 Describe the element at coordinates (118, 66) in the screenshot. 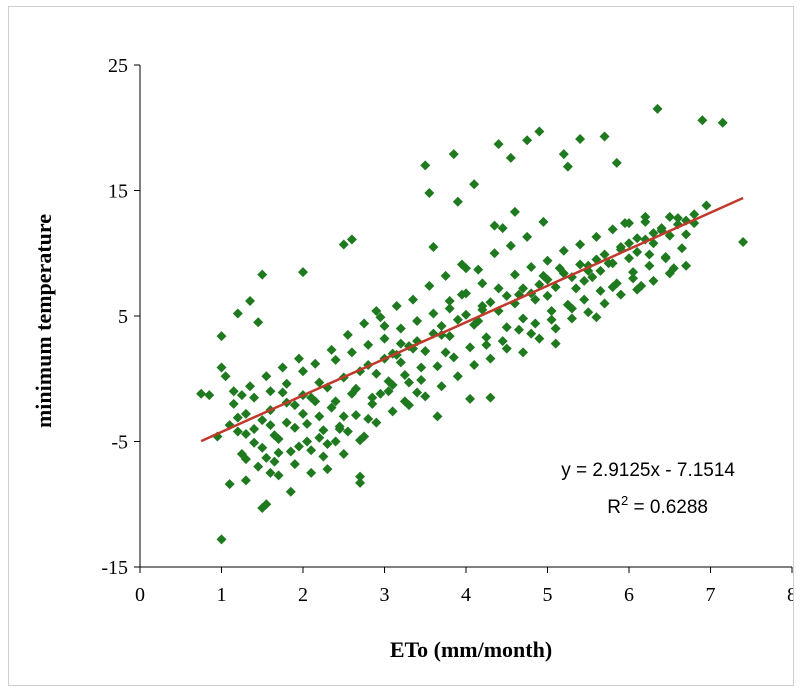

I see `y-tick-label: 25` at that location.